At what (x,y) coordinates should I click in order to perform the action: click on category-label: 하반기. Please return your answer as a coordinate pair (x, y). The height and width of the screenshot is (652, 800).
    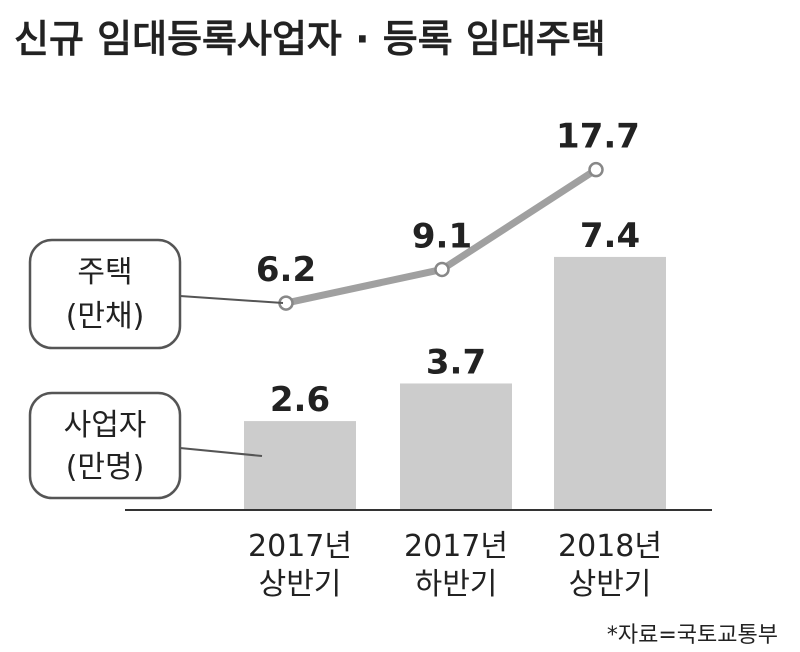
    Looking at the image, I should click on (456, 584).